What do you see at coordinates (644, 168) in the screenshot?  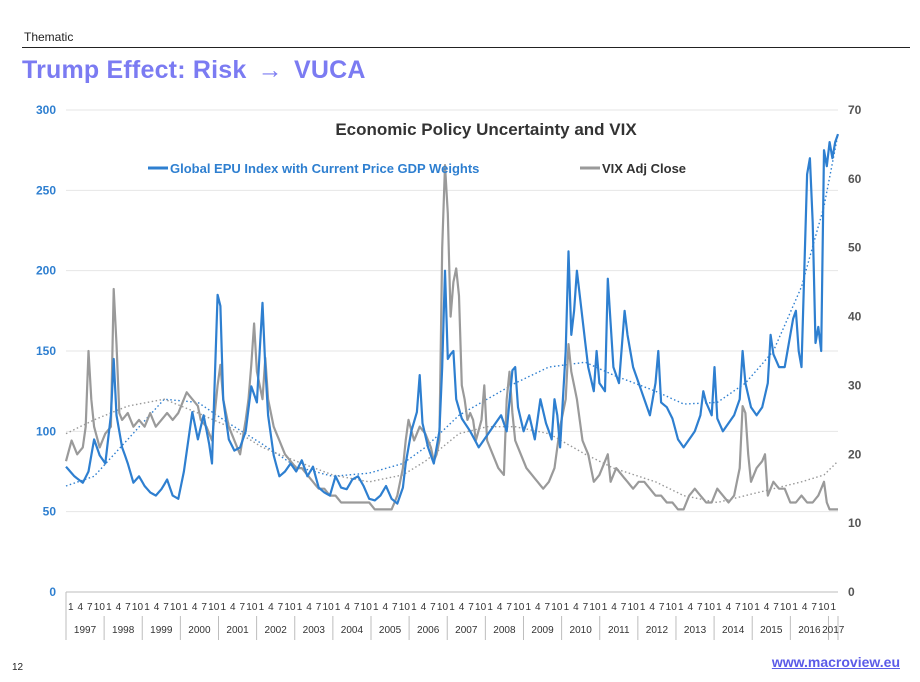 I see `legend-label-vix: VIX Adj Close` at bounding box center [644, 168].